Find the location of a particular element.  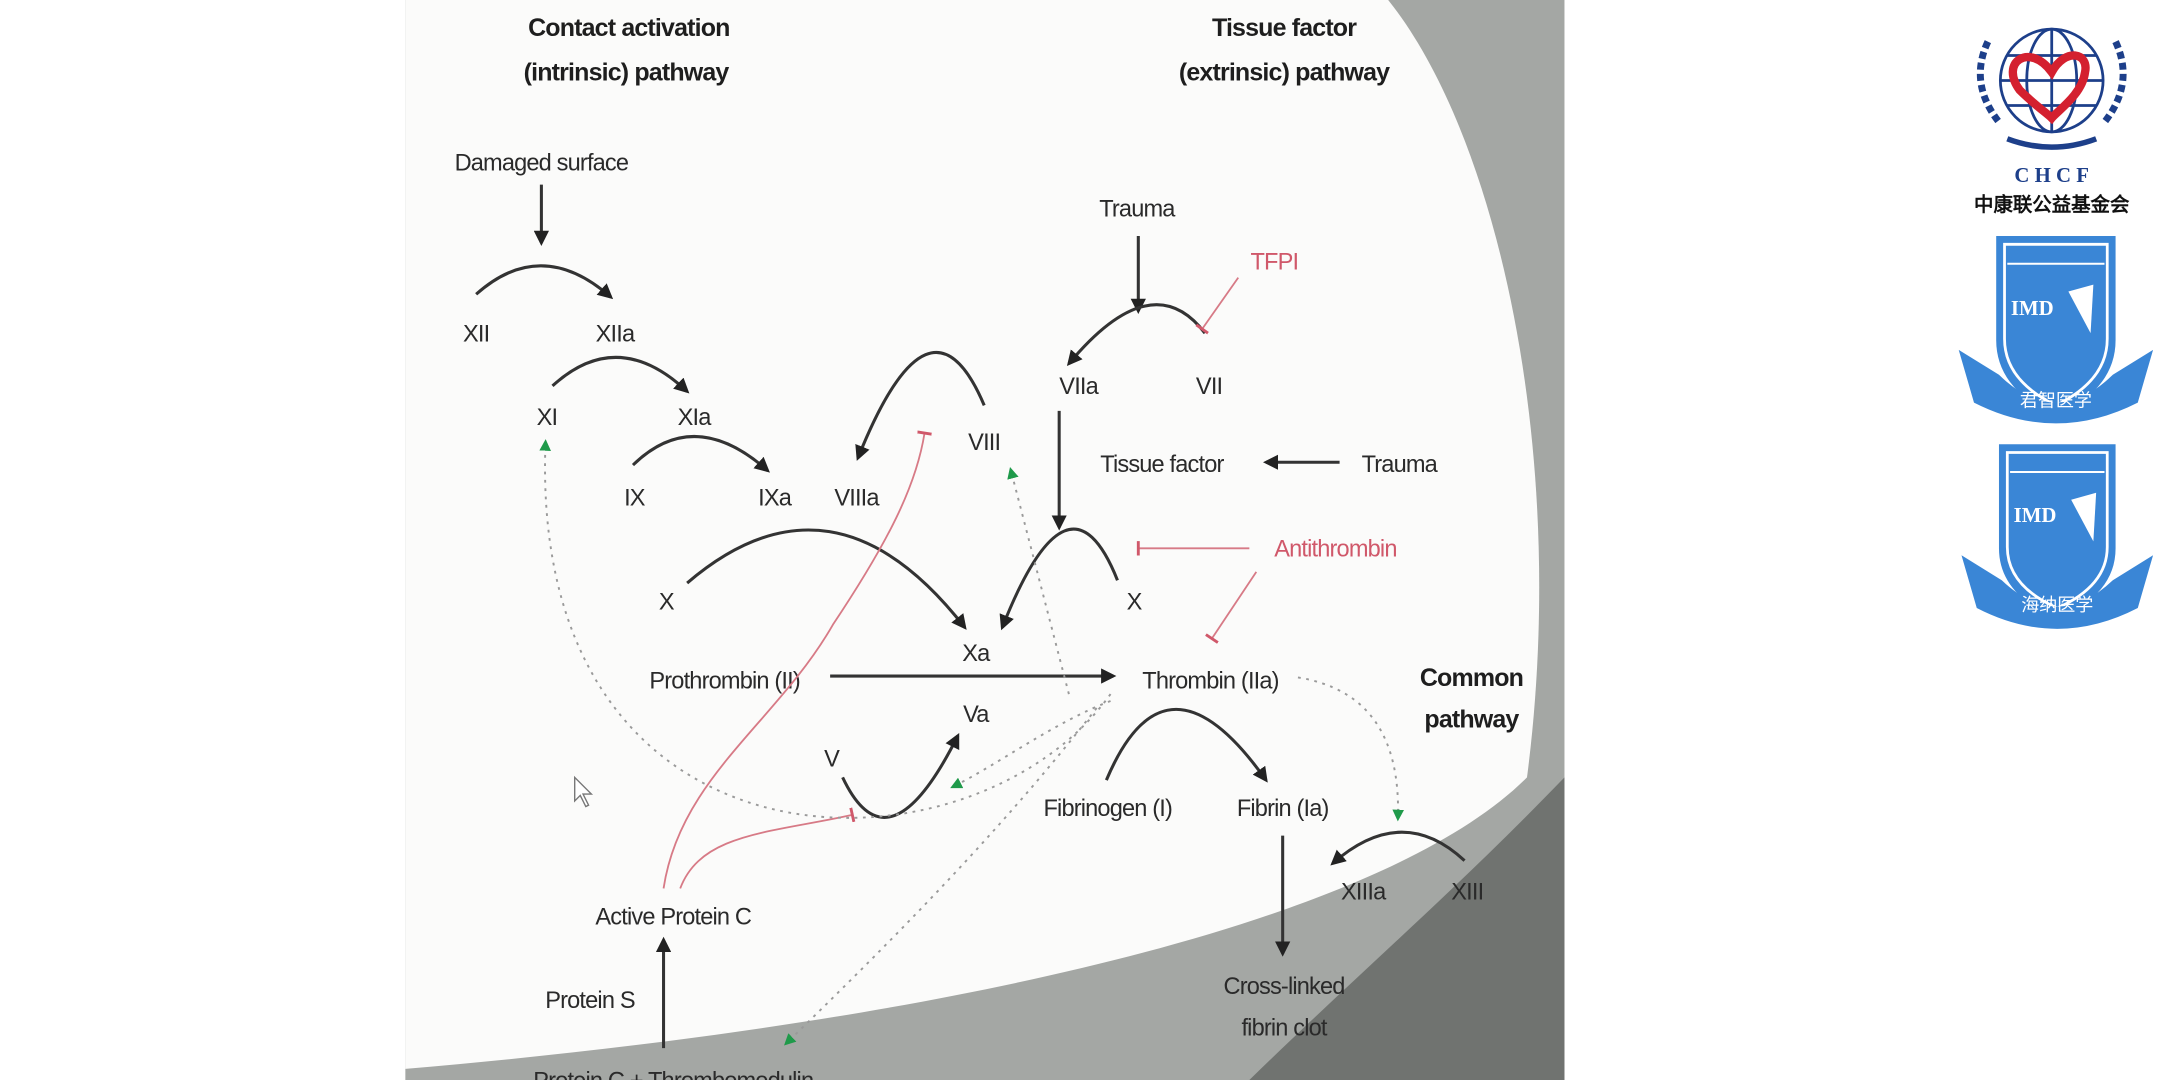

feedback-thrombin-viii is located at coordinates (1038, 580).